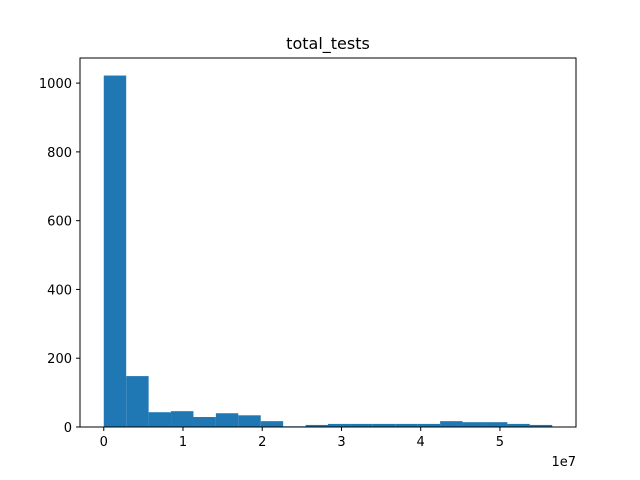  Describe the element at coordinates (59, 153) in the screenshot. I see `y-tick-label: 800` at that location.